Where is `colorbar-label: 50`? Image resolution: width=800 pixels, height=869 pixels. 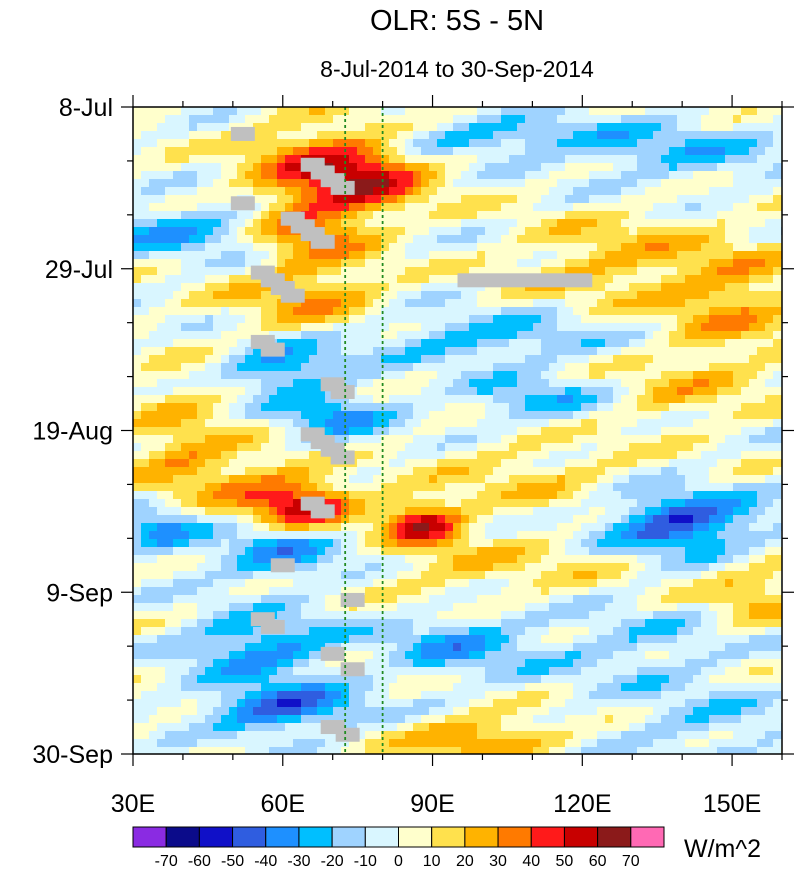 colorbar-label: 50 is located at coordinates (565, 861).